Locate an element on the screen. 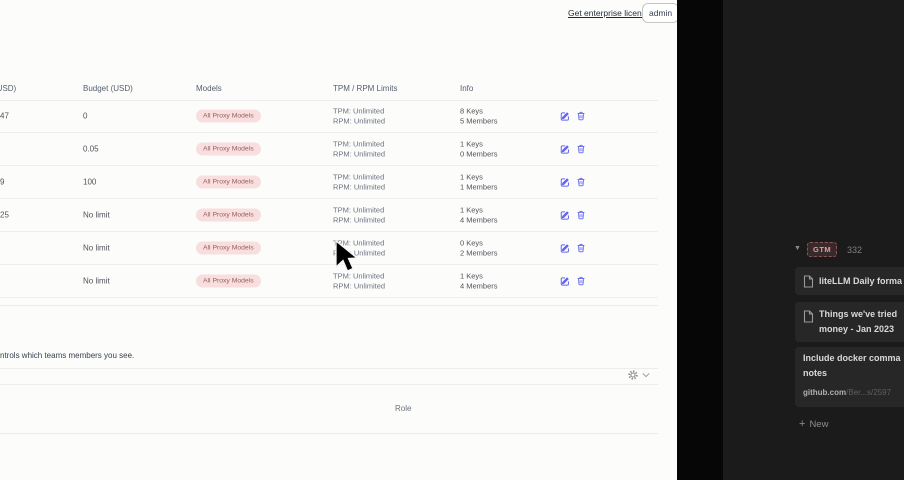 The width and height of the screenshot is (904, 480). plus-icon: + is located at coordinates (802, 424).